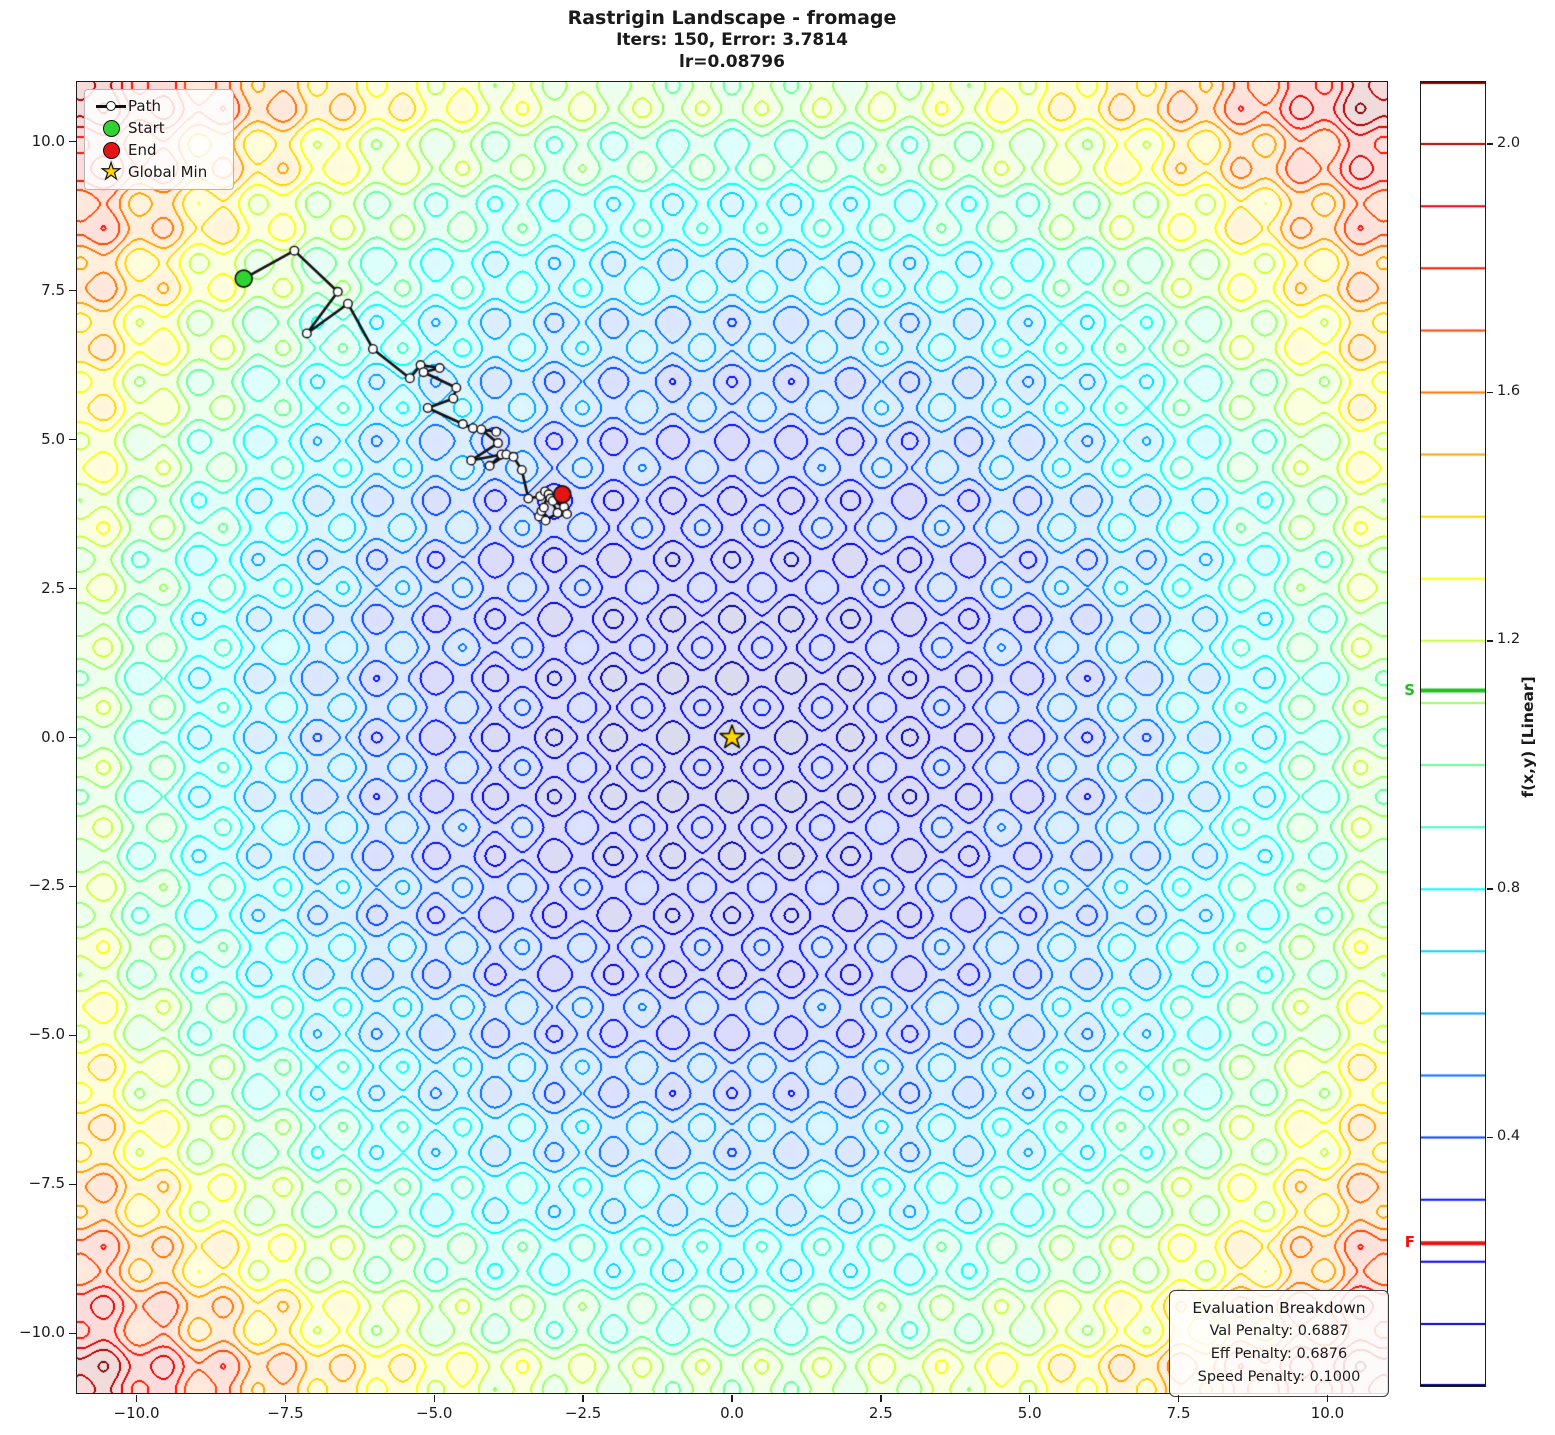 The image size is (1555, 1435). What do you see at coordinates (1279, 1331) in the screenshot?
I see `val-penalty-text: Val Penalty: 0.6887` at bounding box center [1279, 1331].